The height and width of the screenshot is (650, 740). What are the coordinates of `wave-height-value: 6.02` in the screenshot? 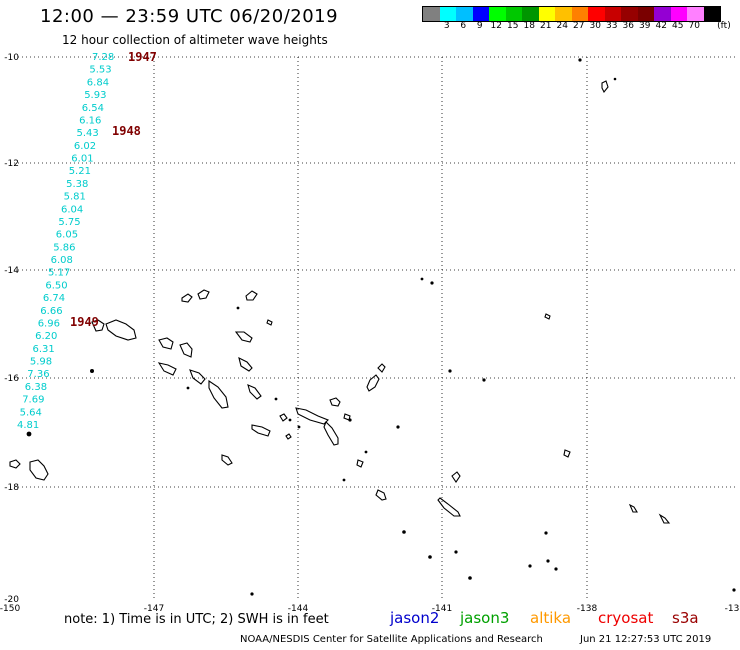 It's located at (85, 146).